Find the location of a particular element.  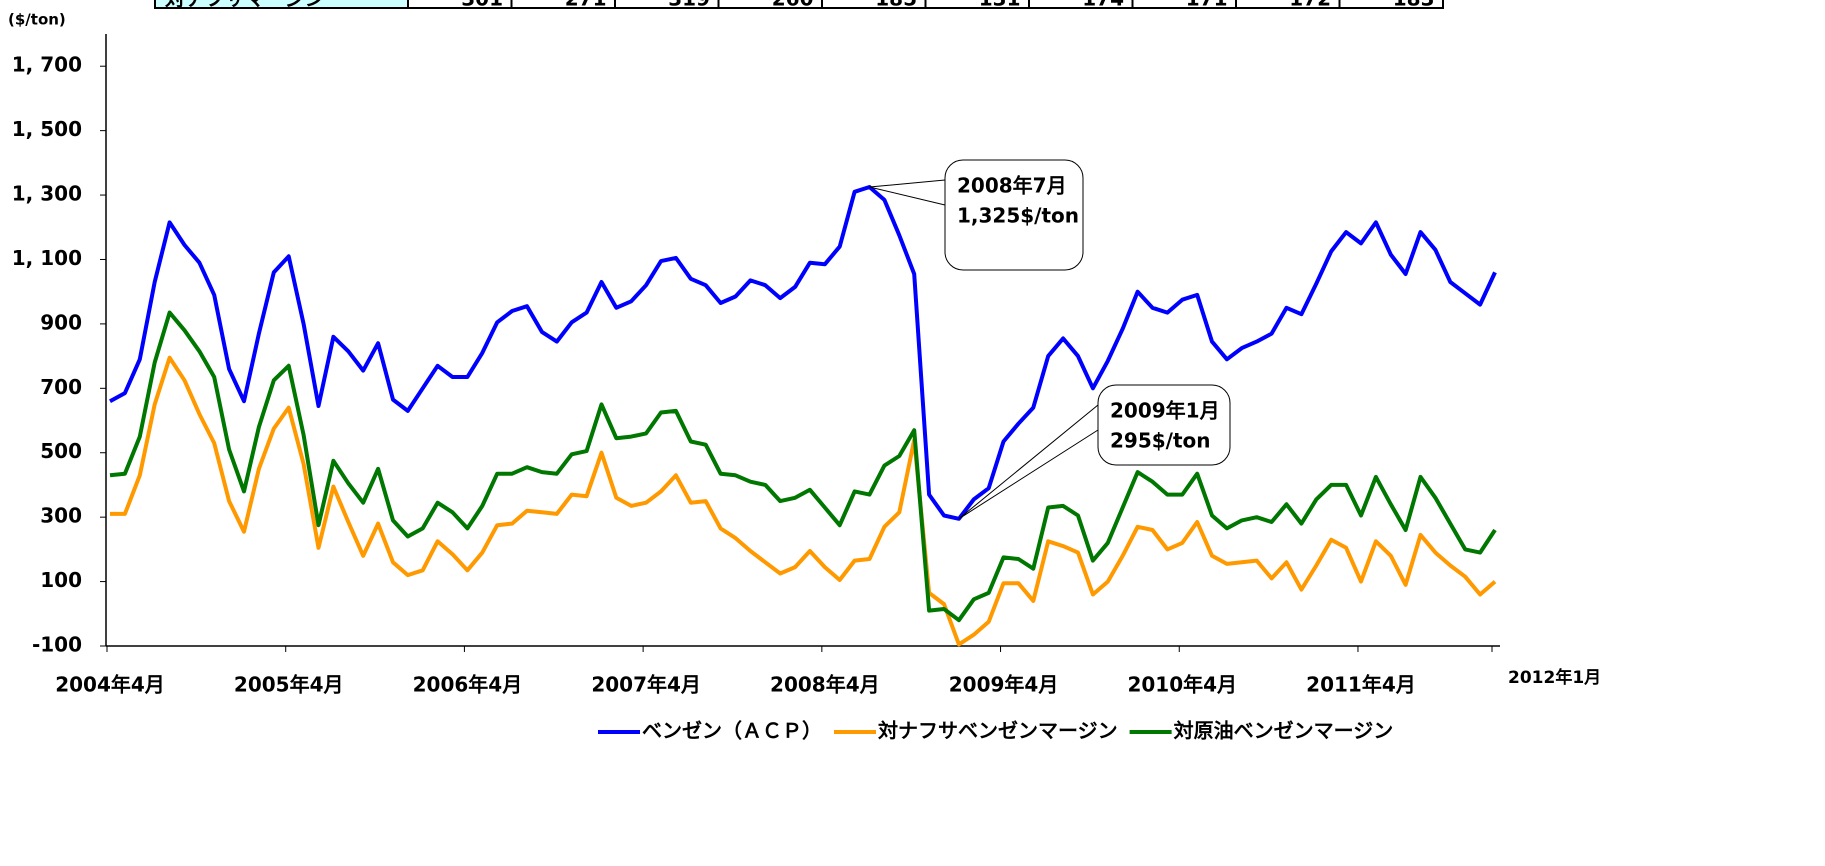

x-tick-label: 2004年4月 is located at coordinates (110, 685).